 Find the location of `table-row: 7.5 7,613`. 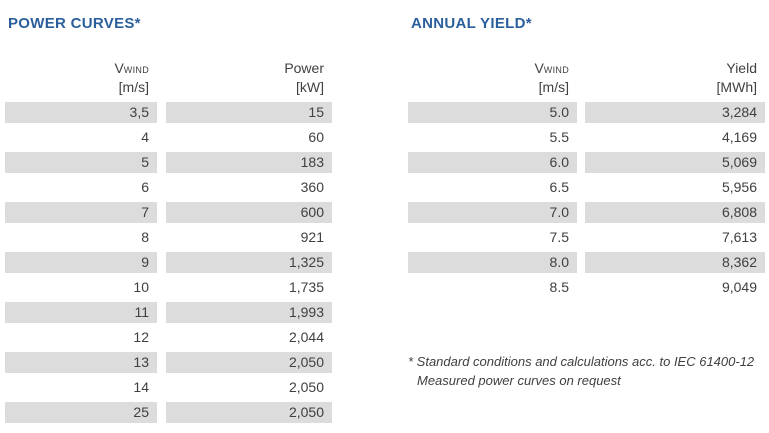

table-row: 7.5 7,613 is located at coordinates (586, 237).